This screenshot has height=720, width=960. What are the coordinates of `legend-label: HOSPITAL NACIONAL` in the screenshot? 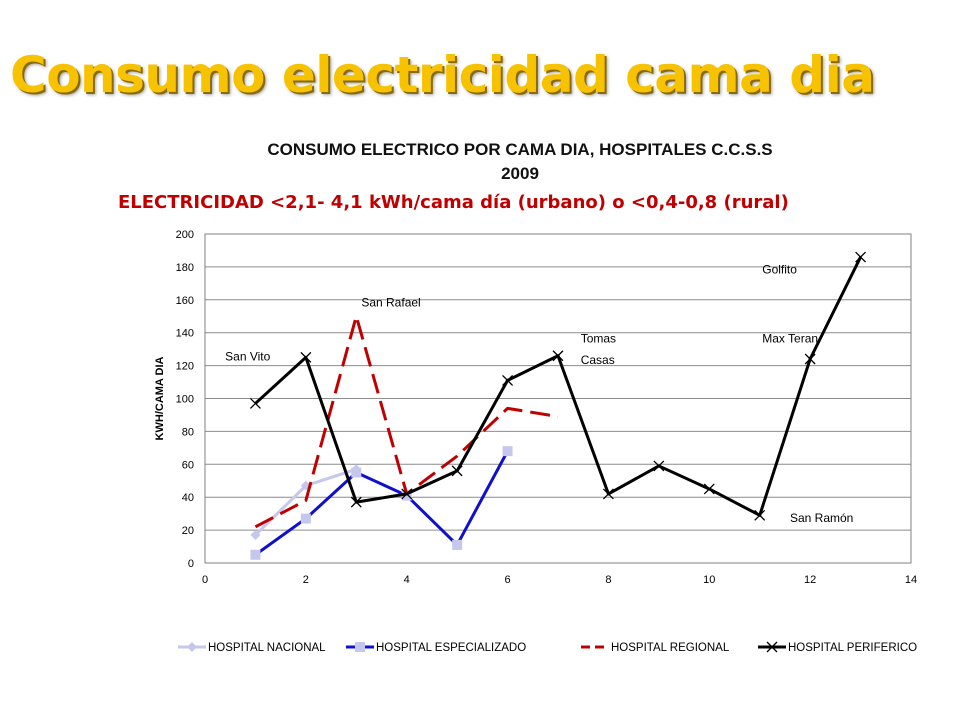 It's located at (267, 648).